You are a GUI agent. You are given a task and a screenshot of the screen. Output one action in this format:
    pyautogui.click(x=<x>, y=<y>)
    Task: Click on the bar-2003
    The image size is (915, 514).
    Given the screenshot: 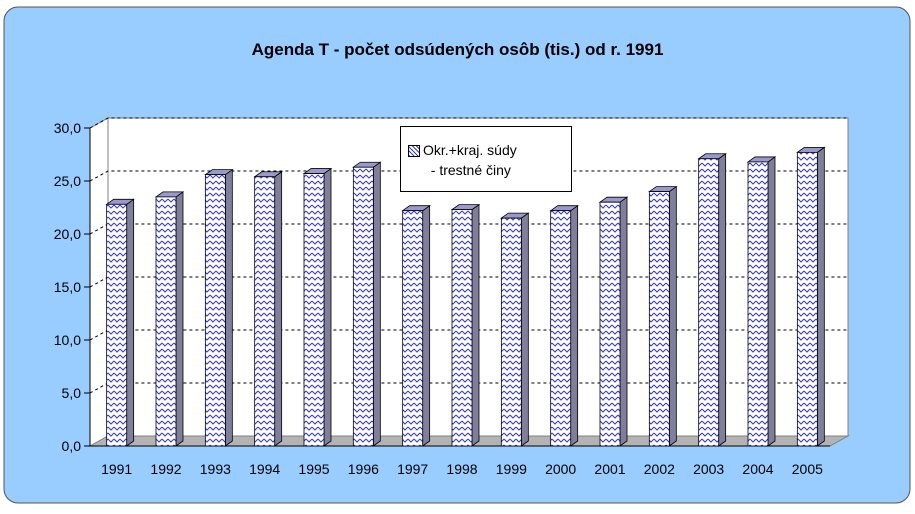 What is the action you would take?
    pyautogui.click(x=712, y=299)
    